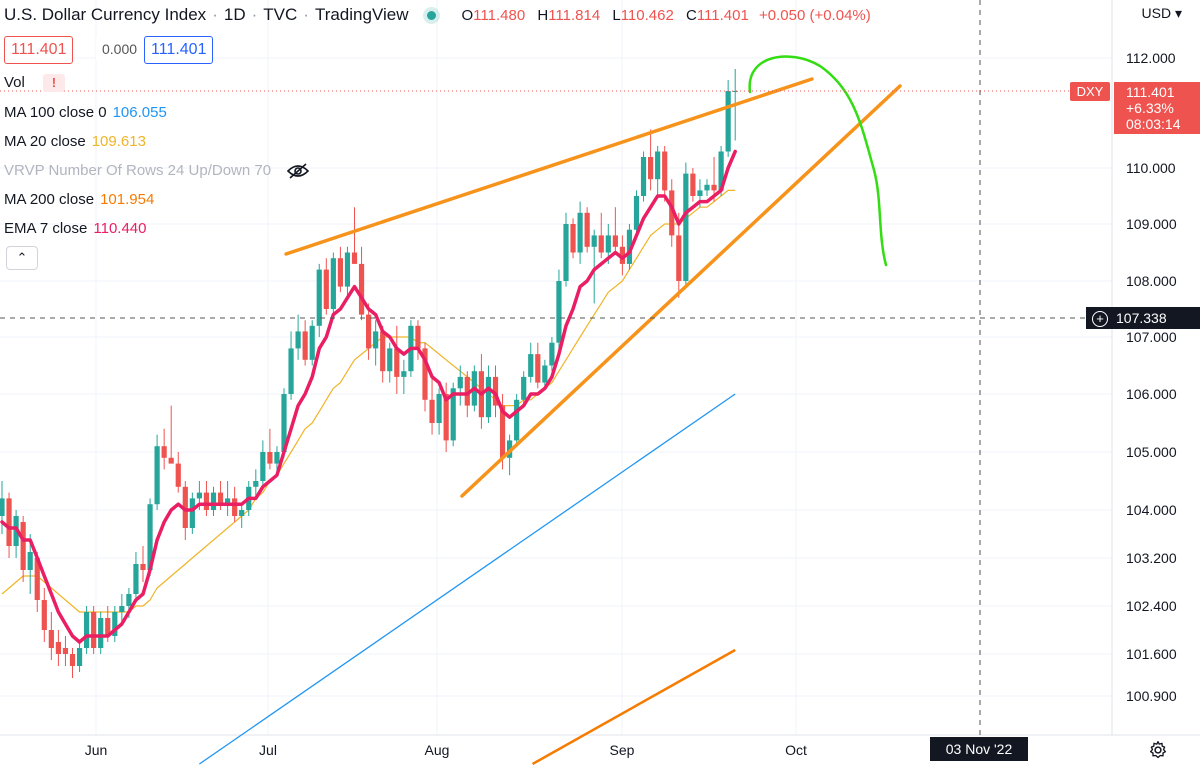  What do you see at coordinates (280, 14) in the screenshot?
I see `source: TVC` at bounding box center [280, 14].